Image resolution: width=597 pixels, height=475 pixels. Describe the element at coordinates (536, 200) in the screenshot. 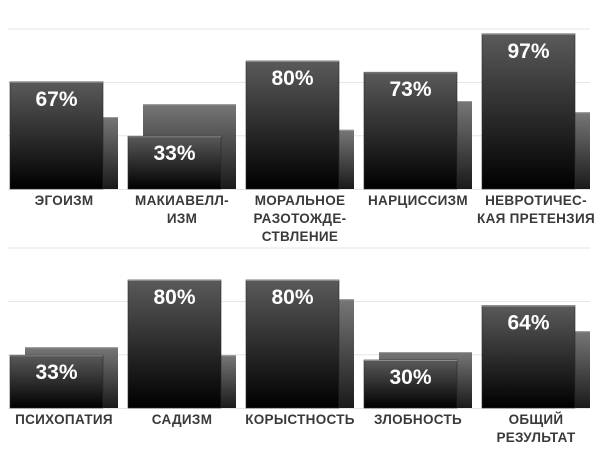

I see `category-label: НЕВРОТИЧЕС-` at that location.